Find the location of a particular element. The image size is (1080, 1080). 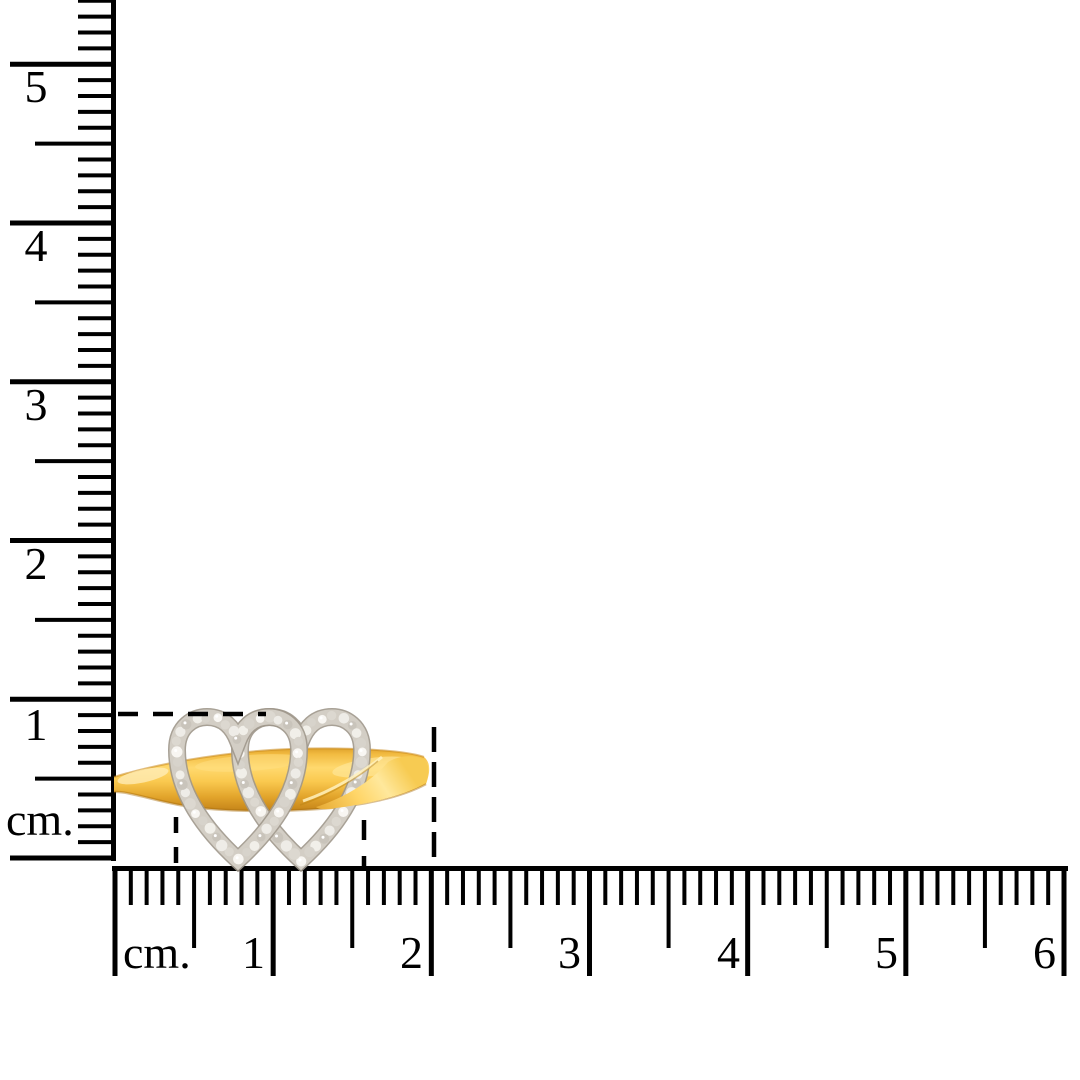

vertical-ruler-label-4: 4 is located at coordinates (36, 245).